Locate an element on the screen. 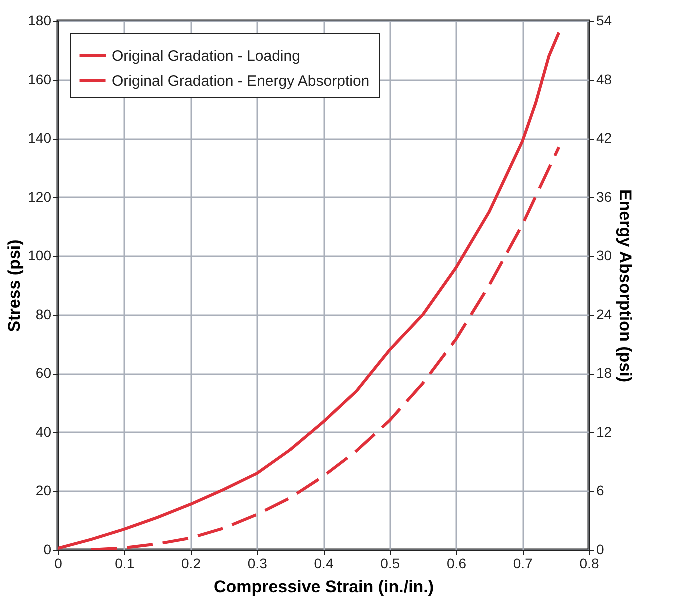 The height and width of the screenshot is (608, 679). x-tick-label: 0.7 is located at coordinates (523, 564).